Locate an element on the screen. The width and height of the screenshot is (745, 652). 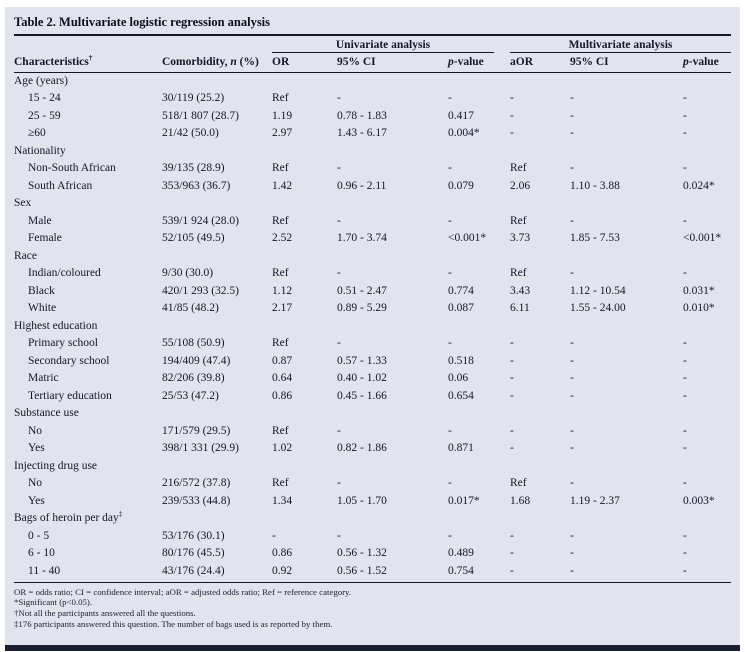
cell-ci-univariate: 1.70 - 3.74 is located at coordinates (362, 238).